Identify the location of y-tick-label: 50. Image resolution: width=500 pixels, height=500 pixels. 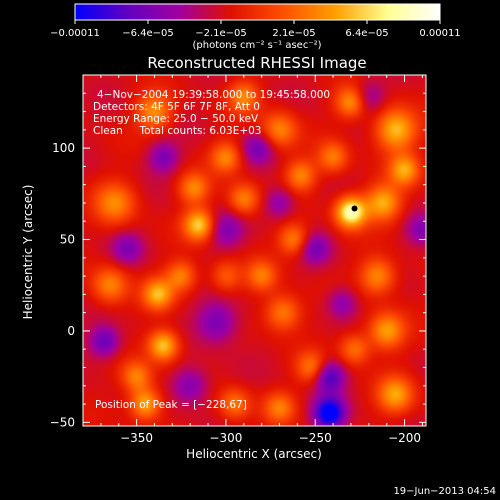
(67, 240).